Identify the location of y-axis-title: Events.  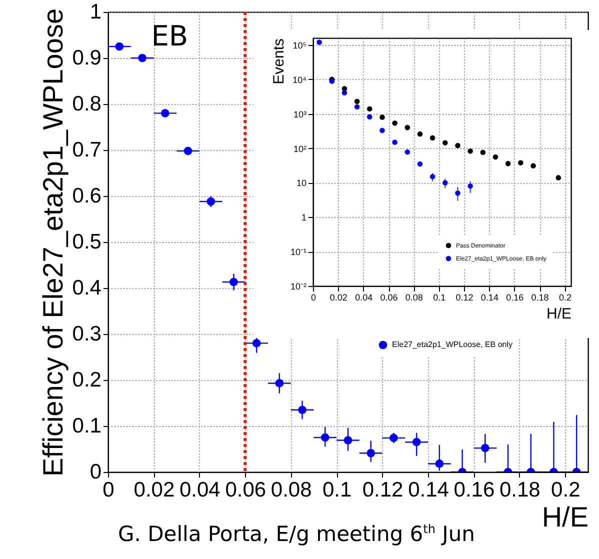
(279, 61).